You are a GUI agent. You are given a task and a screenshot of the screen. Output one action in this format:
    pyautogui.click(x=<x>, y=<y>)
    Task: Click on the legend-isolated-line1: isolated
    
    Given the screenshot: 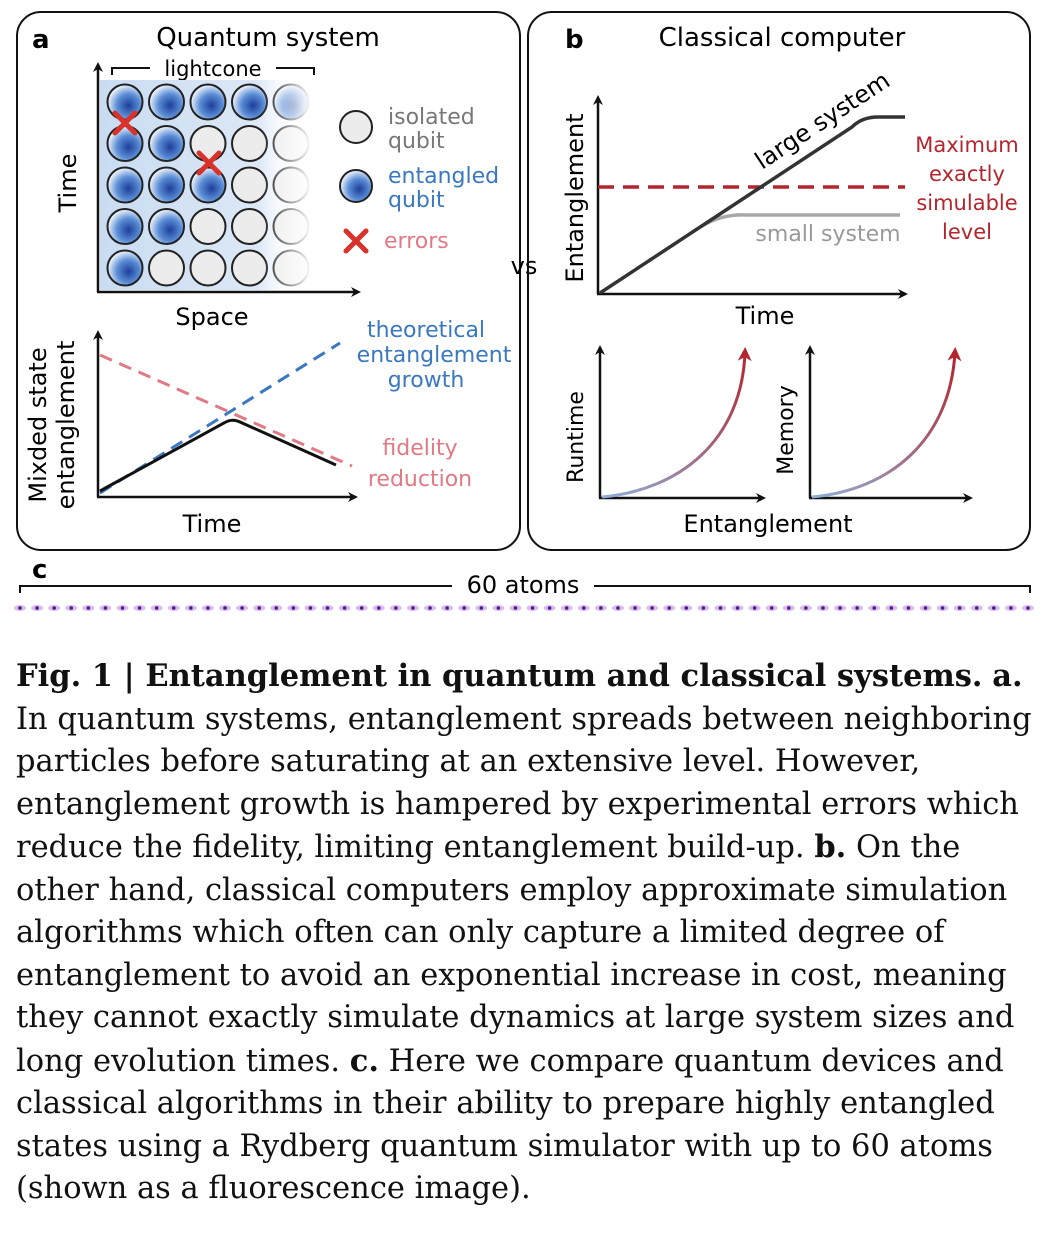 What is the action you would take?
    pyautogui.click(x=431, y=117)
    